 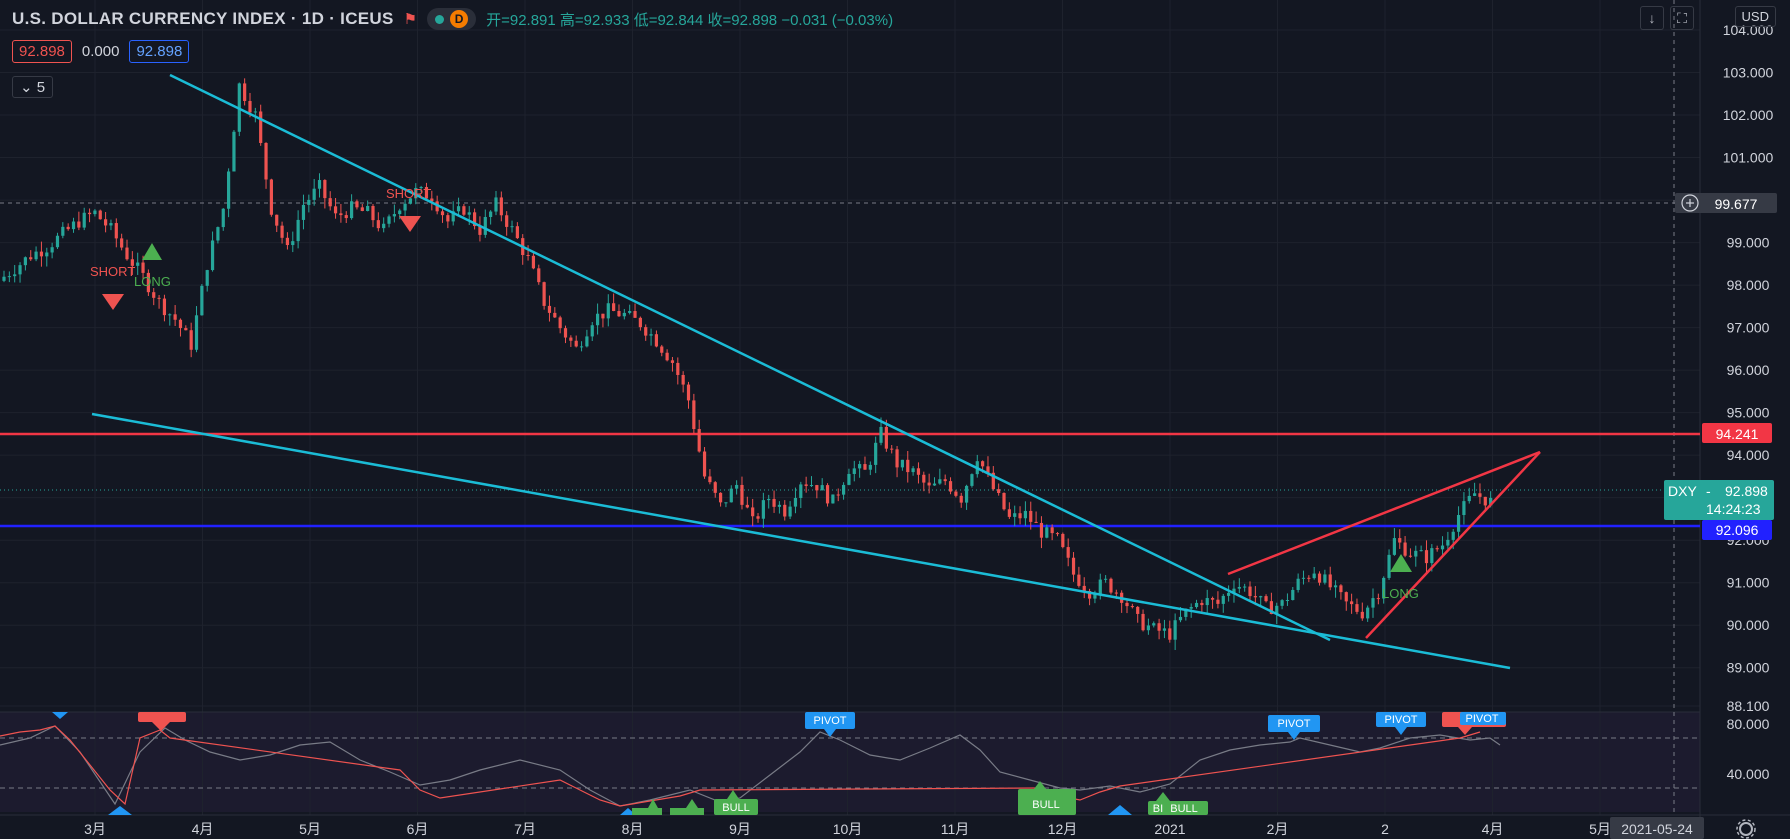 I want to click on market-status: D, so click(x=452, y=19).